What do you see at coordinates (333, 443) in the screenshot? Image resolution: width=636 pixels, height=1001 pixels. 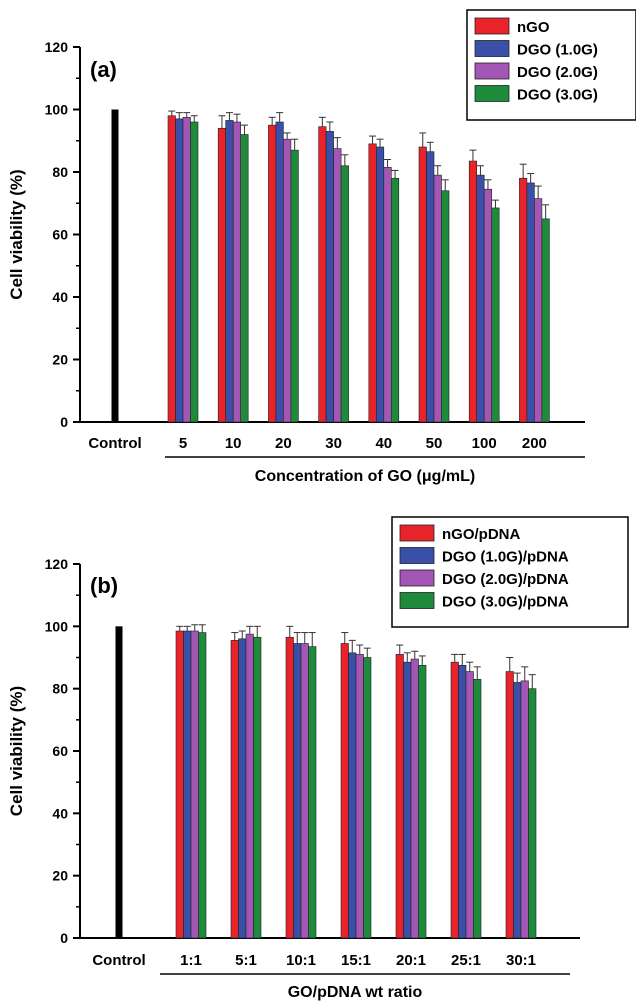 I see `x-tick-label: 30` at bounding box center [333, 443].